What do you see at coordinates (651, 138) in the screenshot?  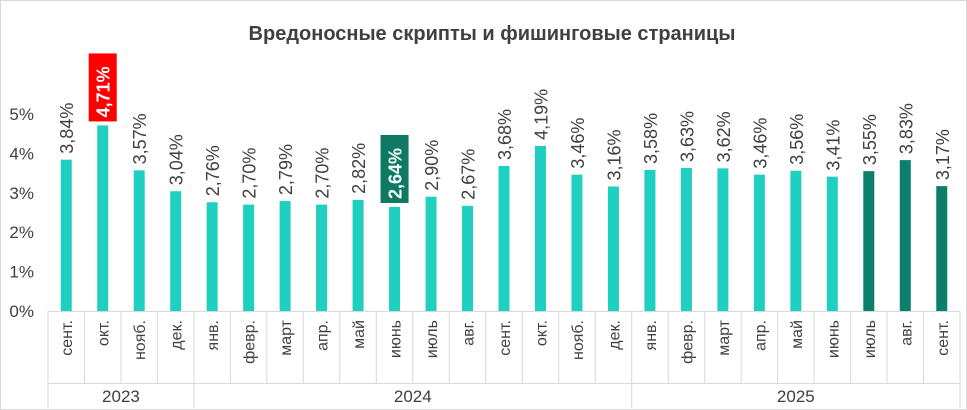 I see `data-label: 3,58%` at bounding box center [651, 138].